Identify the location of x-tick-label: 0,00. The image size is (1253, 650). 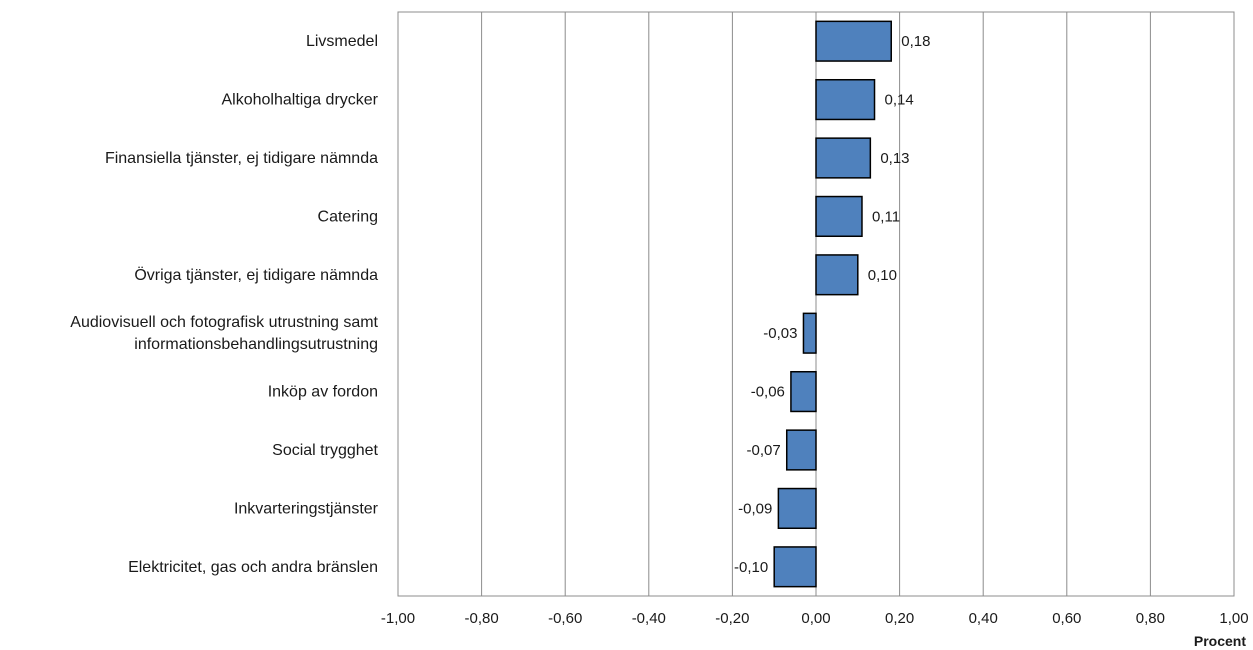
(815, 618).